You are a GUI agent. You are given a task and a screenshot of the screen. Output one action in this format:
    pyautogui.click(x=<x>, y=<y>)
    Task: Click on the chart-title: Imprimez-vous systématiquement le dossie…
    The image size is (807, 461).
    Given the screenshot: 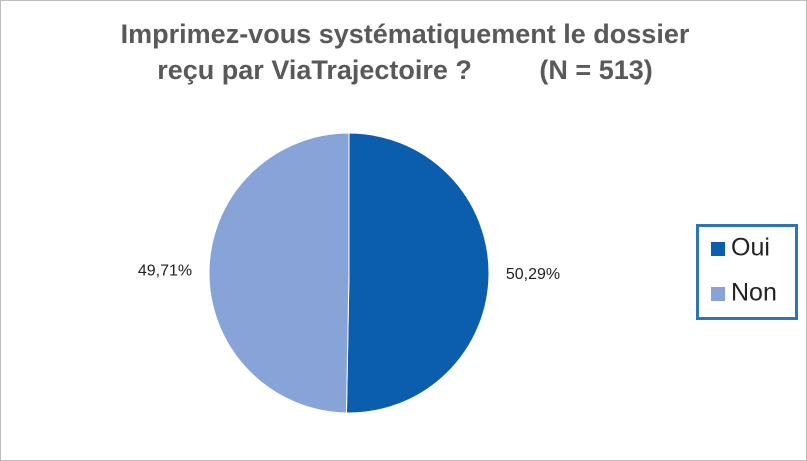 What is the action you would take?
    pyautogui.click(x=405, y=34)
    